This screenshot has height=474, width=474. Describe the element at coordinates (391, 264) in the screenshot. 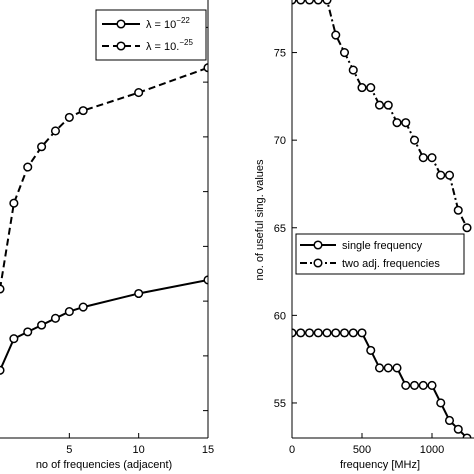

I see `right-legend-label: two adj. frequencies` at that location.